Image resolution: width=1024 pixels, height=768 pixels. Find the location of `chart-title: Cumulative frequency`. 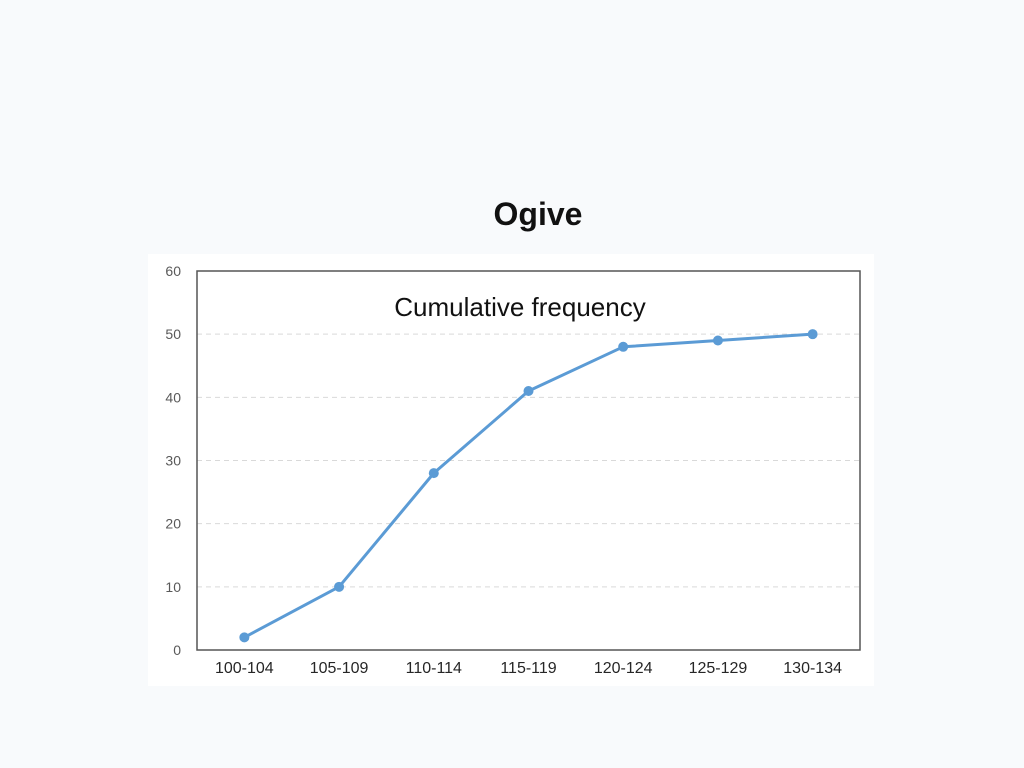

chart-title: Cumulative frequency is located at coordinates (519, 307).